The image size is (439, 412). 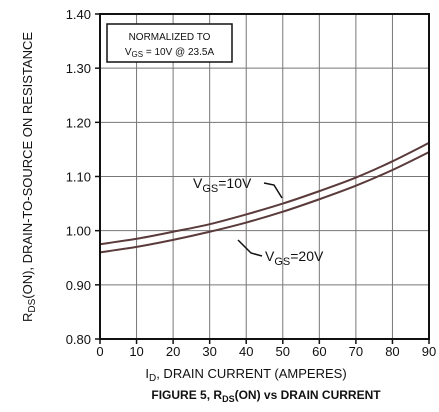 What do you see at coordinates (266, 396) in the screenshot?
I see `figure-title: FIGURE 5, RDS(ON) vs DRAIN CURRENT` at bounding box center [266, 396].